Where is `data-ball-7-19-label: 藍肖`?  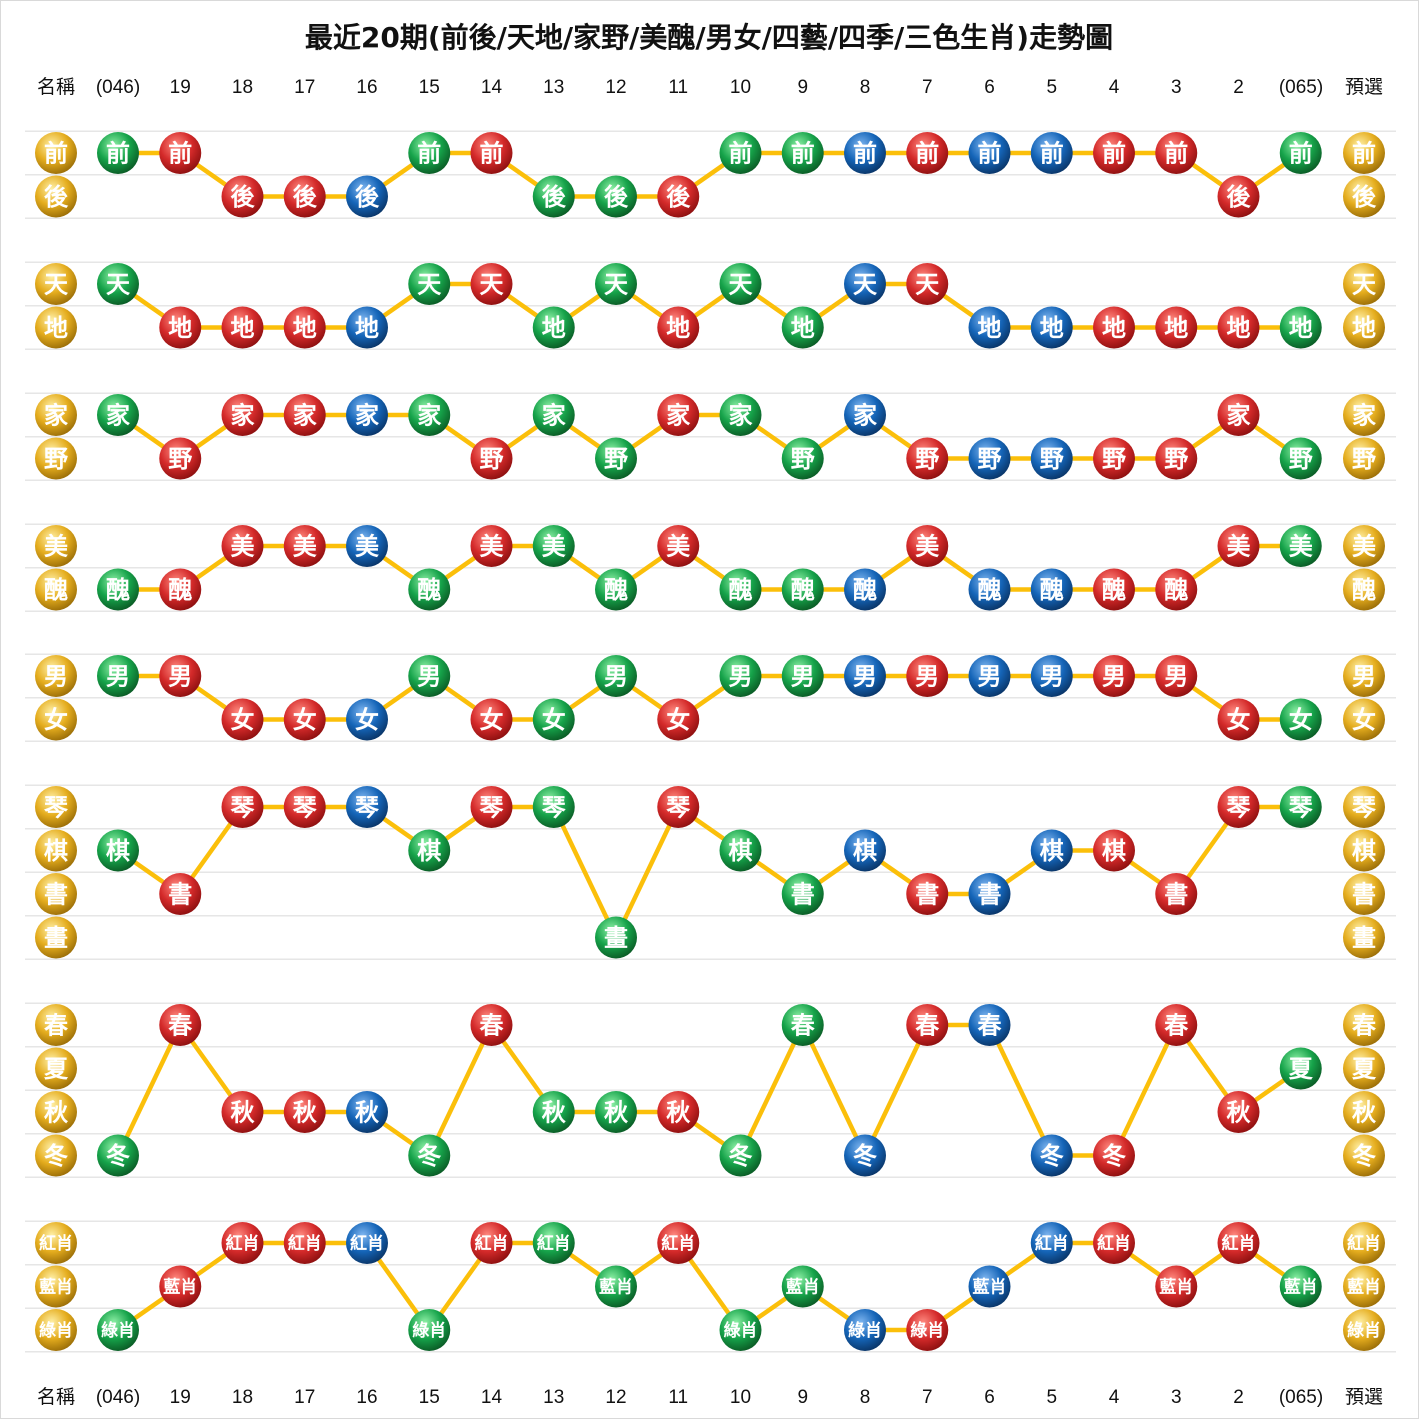 data-ball-7-19-label: 藍肖 is located at coordinates (1301, 1287).